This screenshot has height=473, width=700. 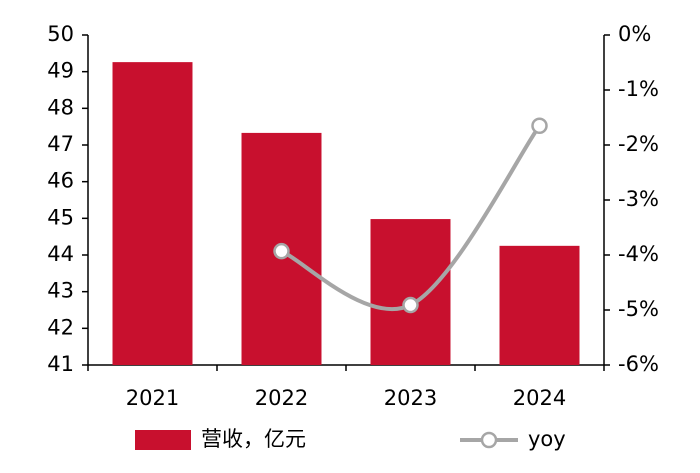 What do you see at coordinates (163, 440) in the screenshot?
I see `legend-swatch` at bounding box center [163, 440].